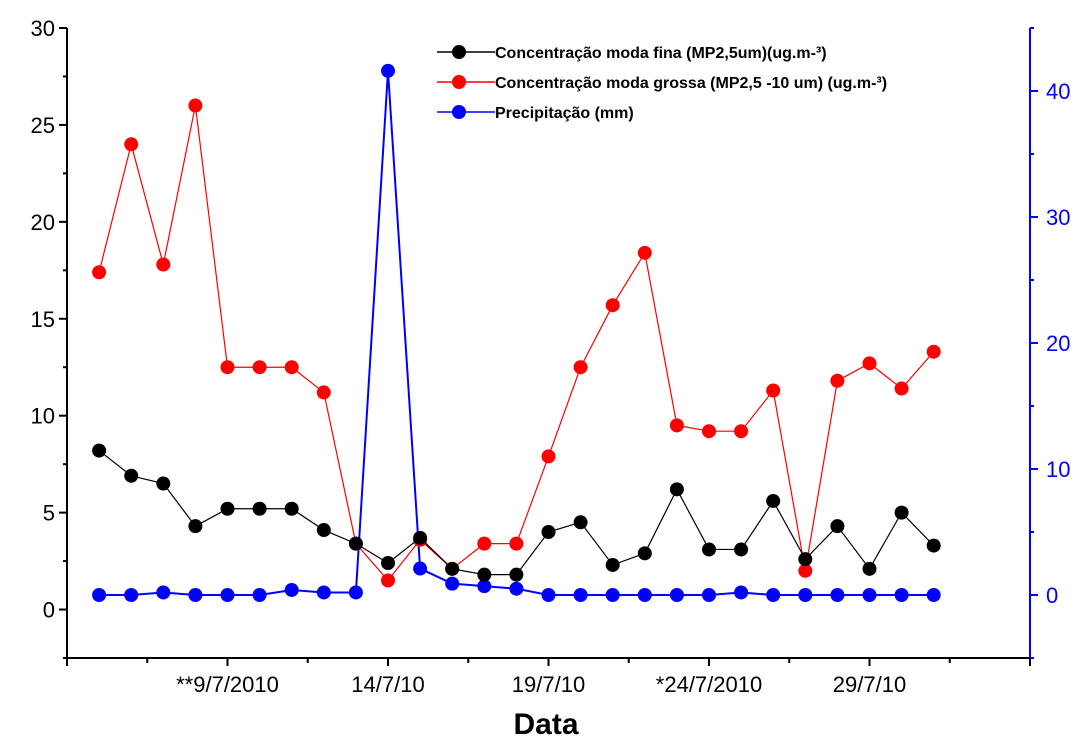 The height and width of the screenshot is (749, 1081). I want to click on x-tick-label: *24/7/2010, so click(709, 684).